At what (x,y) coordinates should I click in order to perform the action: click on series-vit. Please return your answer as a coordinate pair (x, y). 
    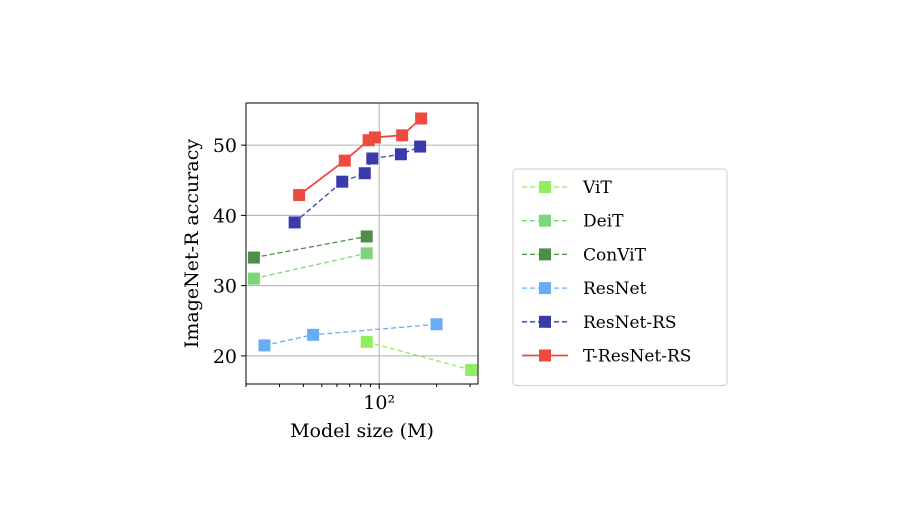
    Looking at the image, I should click on (419, 355).